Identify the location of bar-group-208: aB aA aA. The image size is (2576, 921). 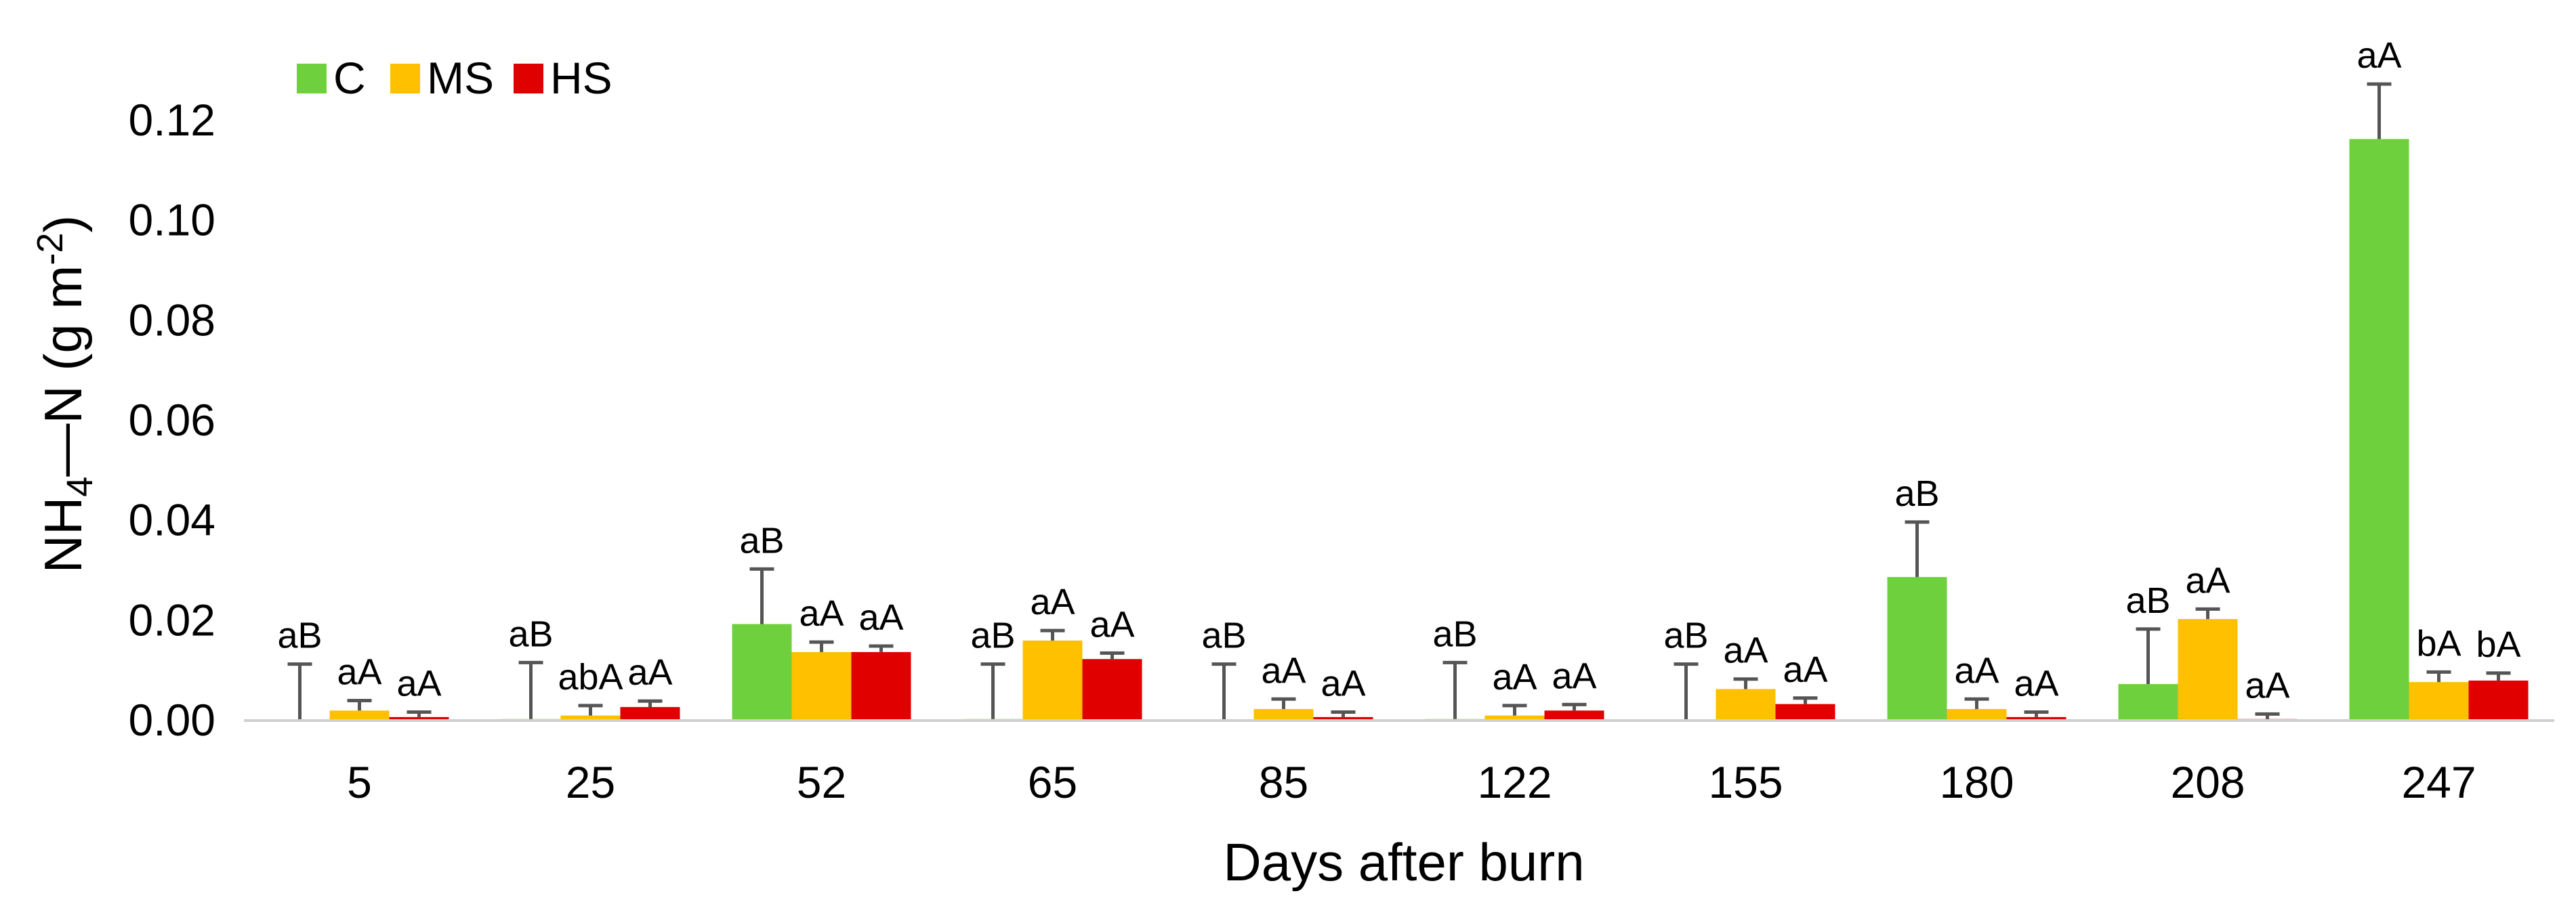
(2208, 640).